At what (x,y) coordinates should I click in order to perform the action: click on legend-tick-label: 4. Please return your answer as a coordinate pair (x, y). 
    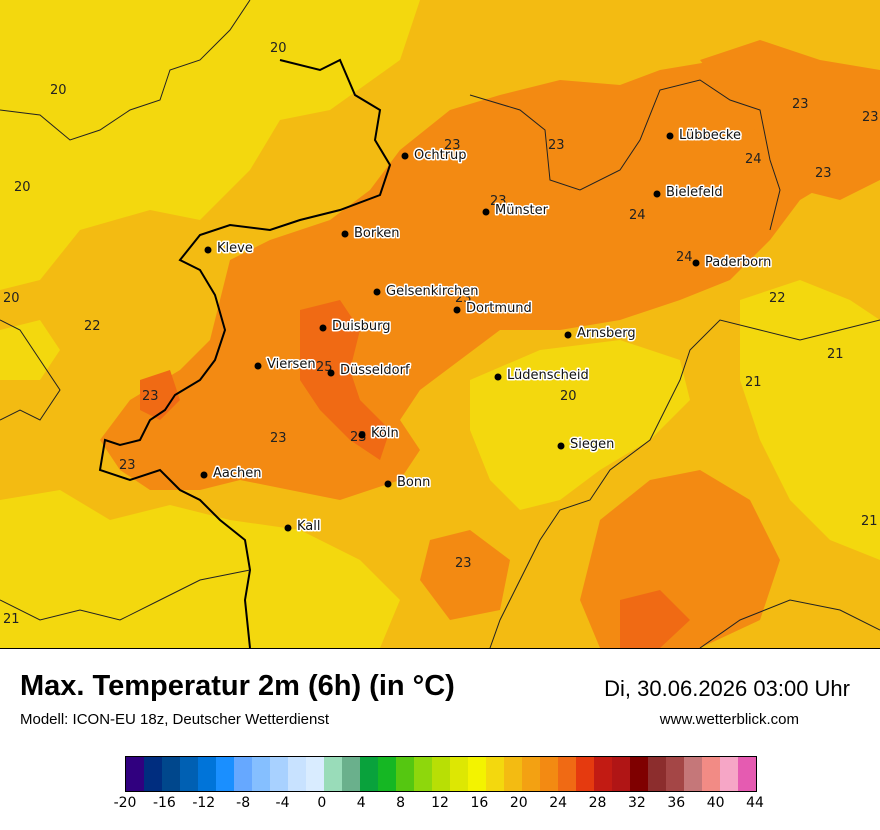
    Looking at the image, I should click on (361, 803).